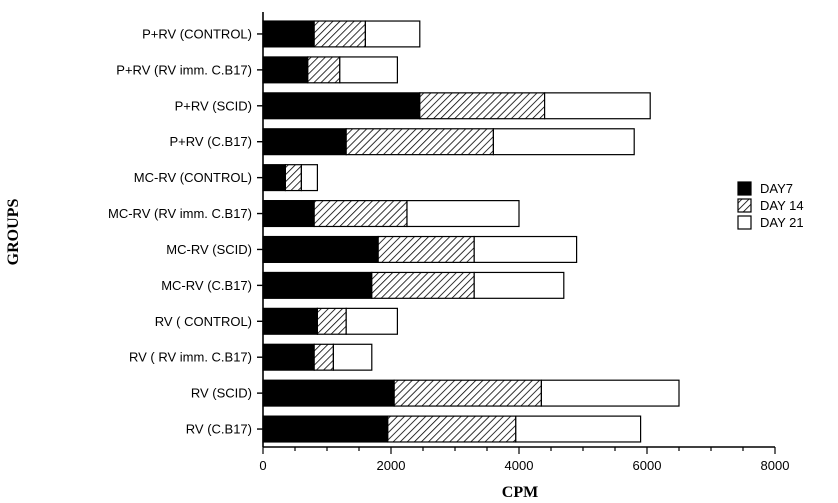 This screenshot has height=503, width=838. I want to click on x-tick-label: 0, so click(262, 465).